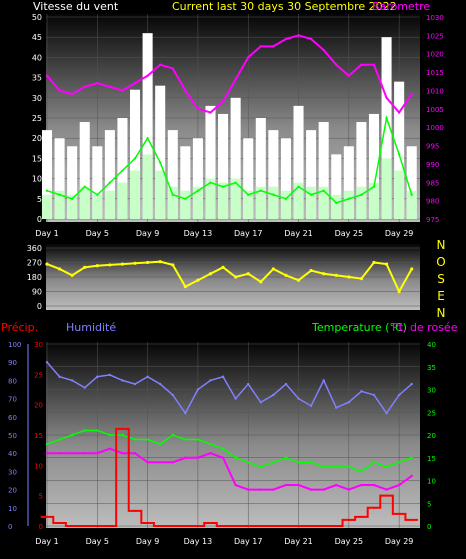 The image size is (466, 559). Describe the element at coordinates (39, 219) in the screenshot. I see `wind-y-tick-label: 0` at that location.